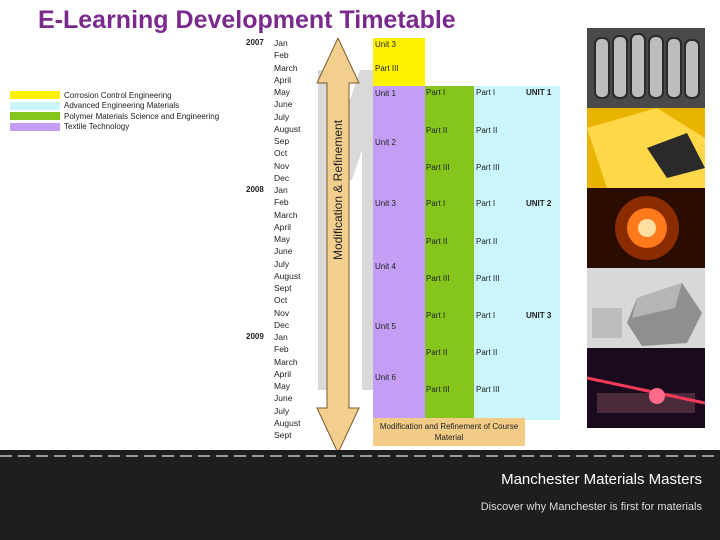 The image size is (720, 540). I want to click on rock-sample-photo, so click(646, 308).